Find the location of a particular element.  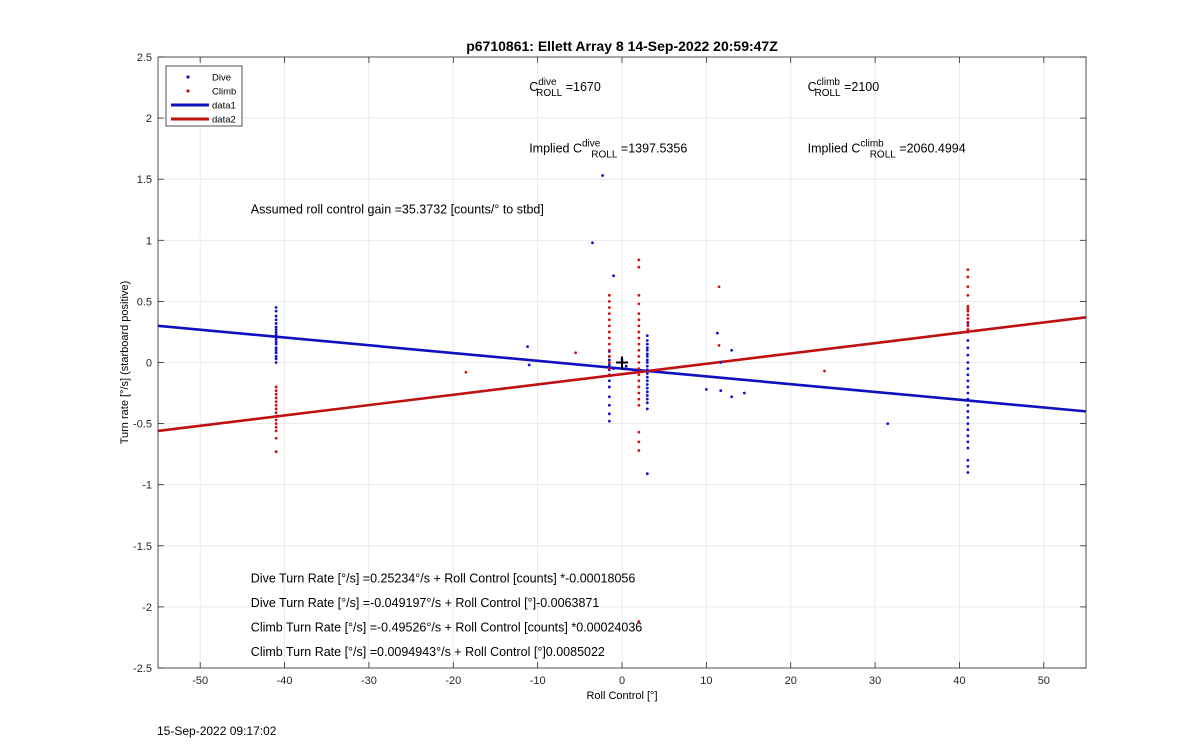

annotation-base: Implied C is located at coordinates (834, 148).